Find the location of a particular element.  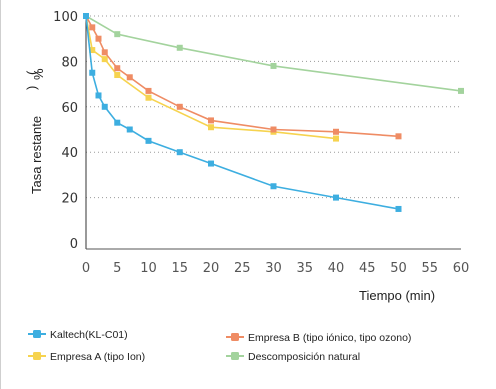

legend-label: Descomposición natural is located at coordinates (304, 357).